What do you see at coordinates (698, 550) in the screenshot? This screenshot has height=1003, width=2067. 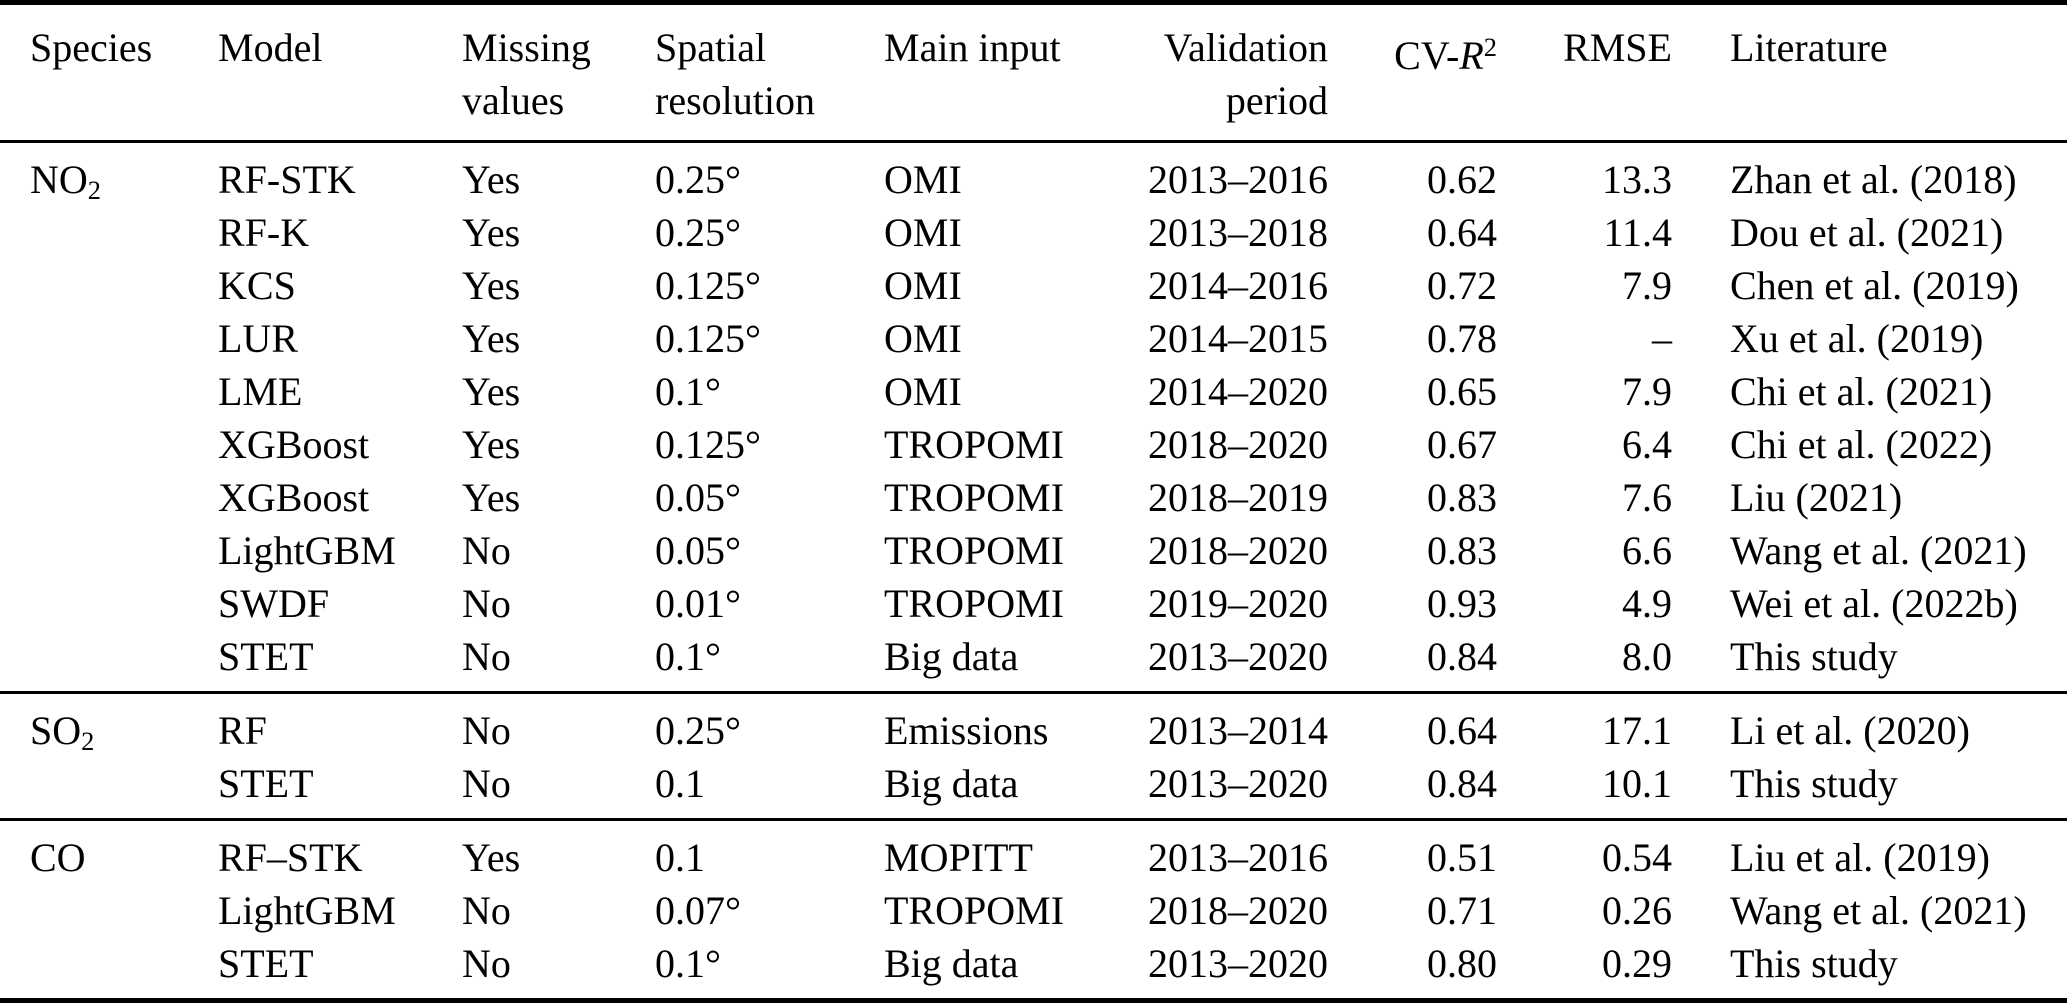 I see `cell-resolution: 0.05°` at bounding box center [698, 550].